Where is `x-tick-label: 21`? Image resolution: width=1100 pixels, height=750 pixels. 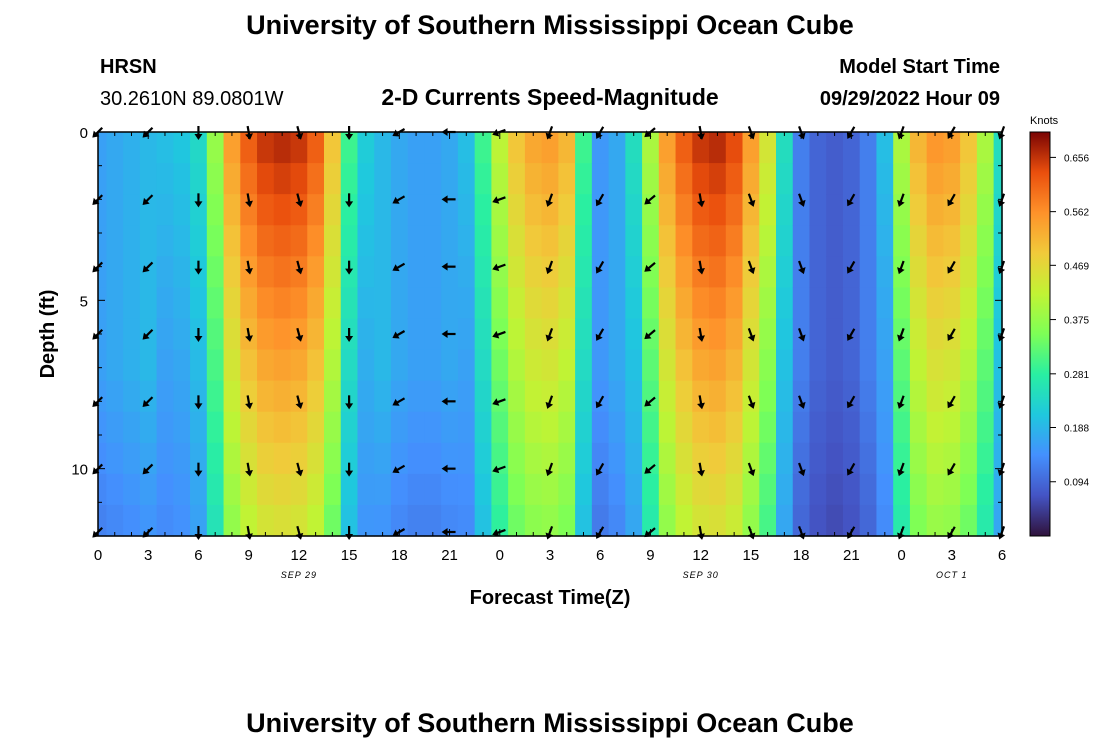
x-tick-label: 21 is located at coordinates (851, 555).